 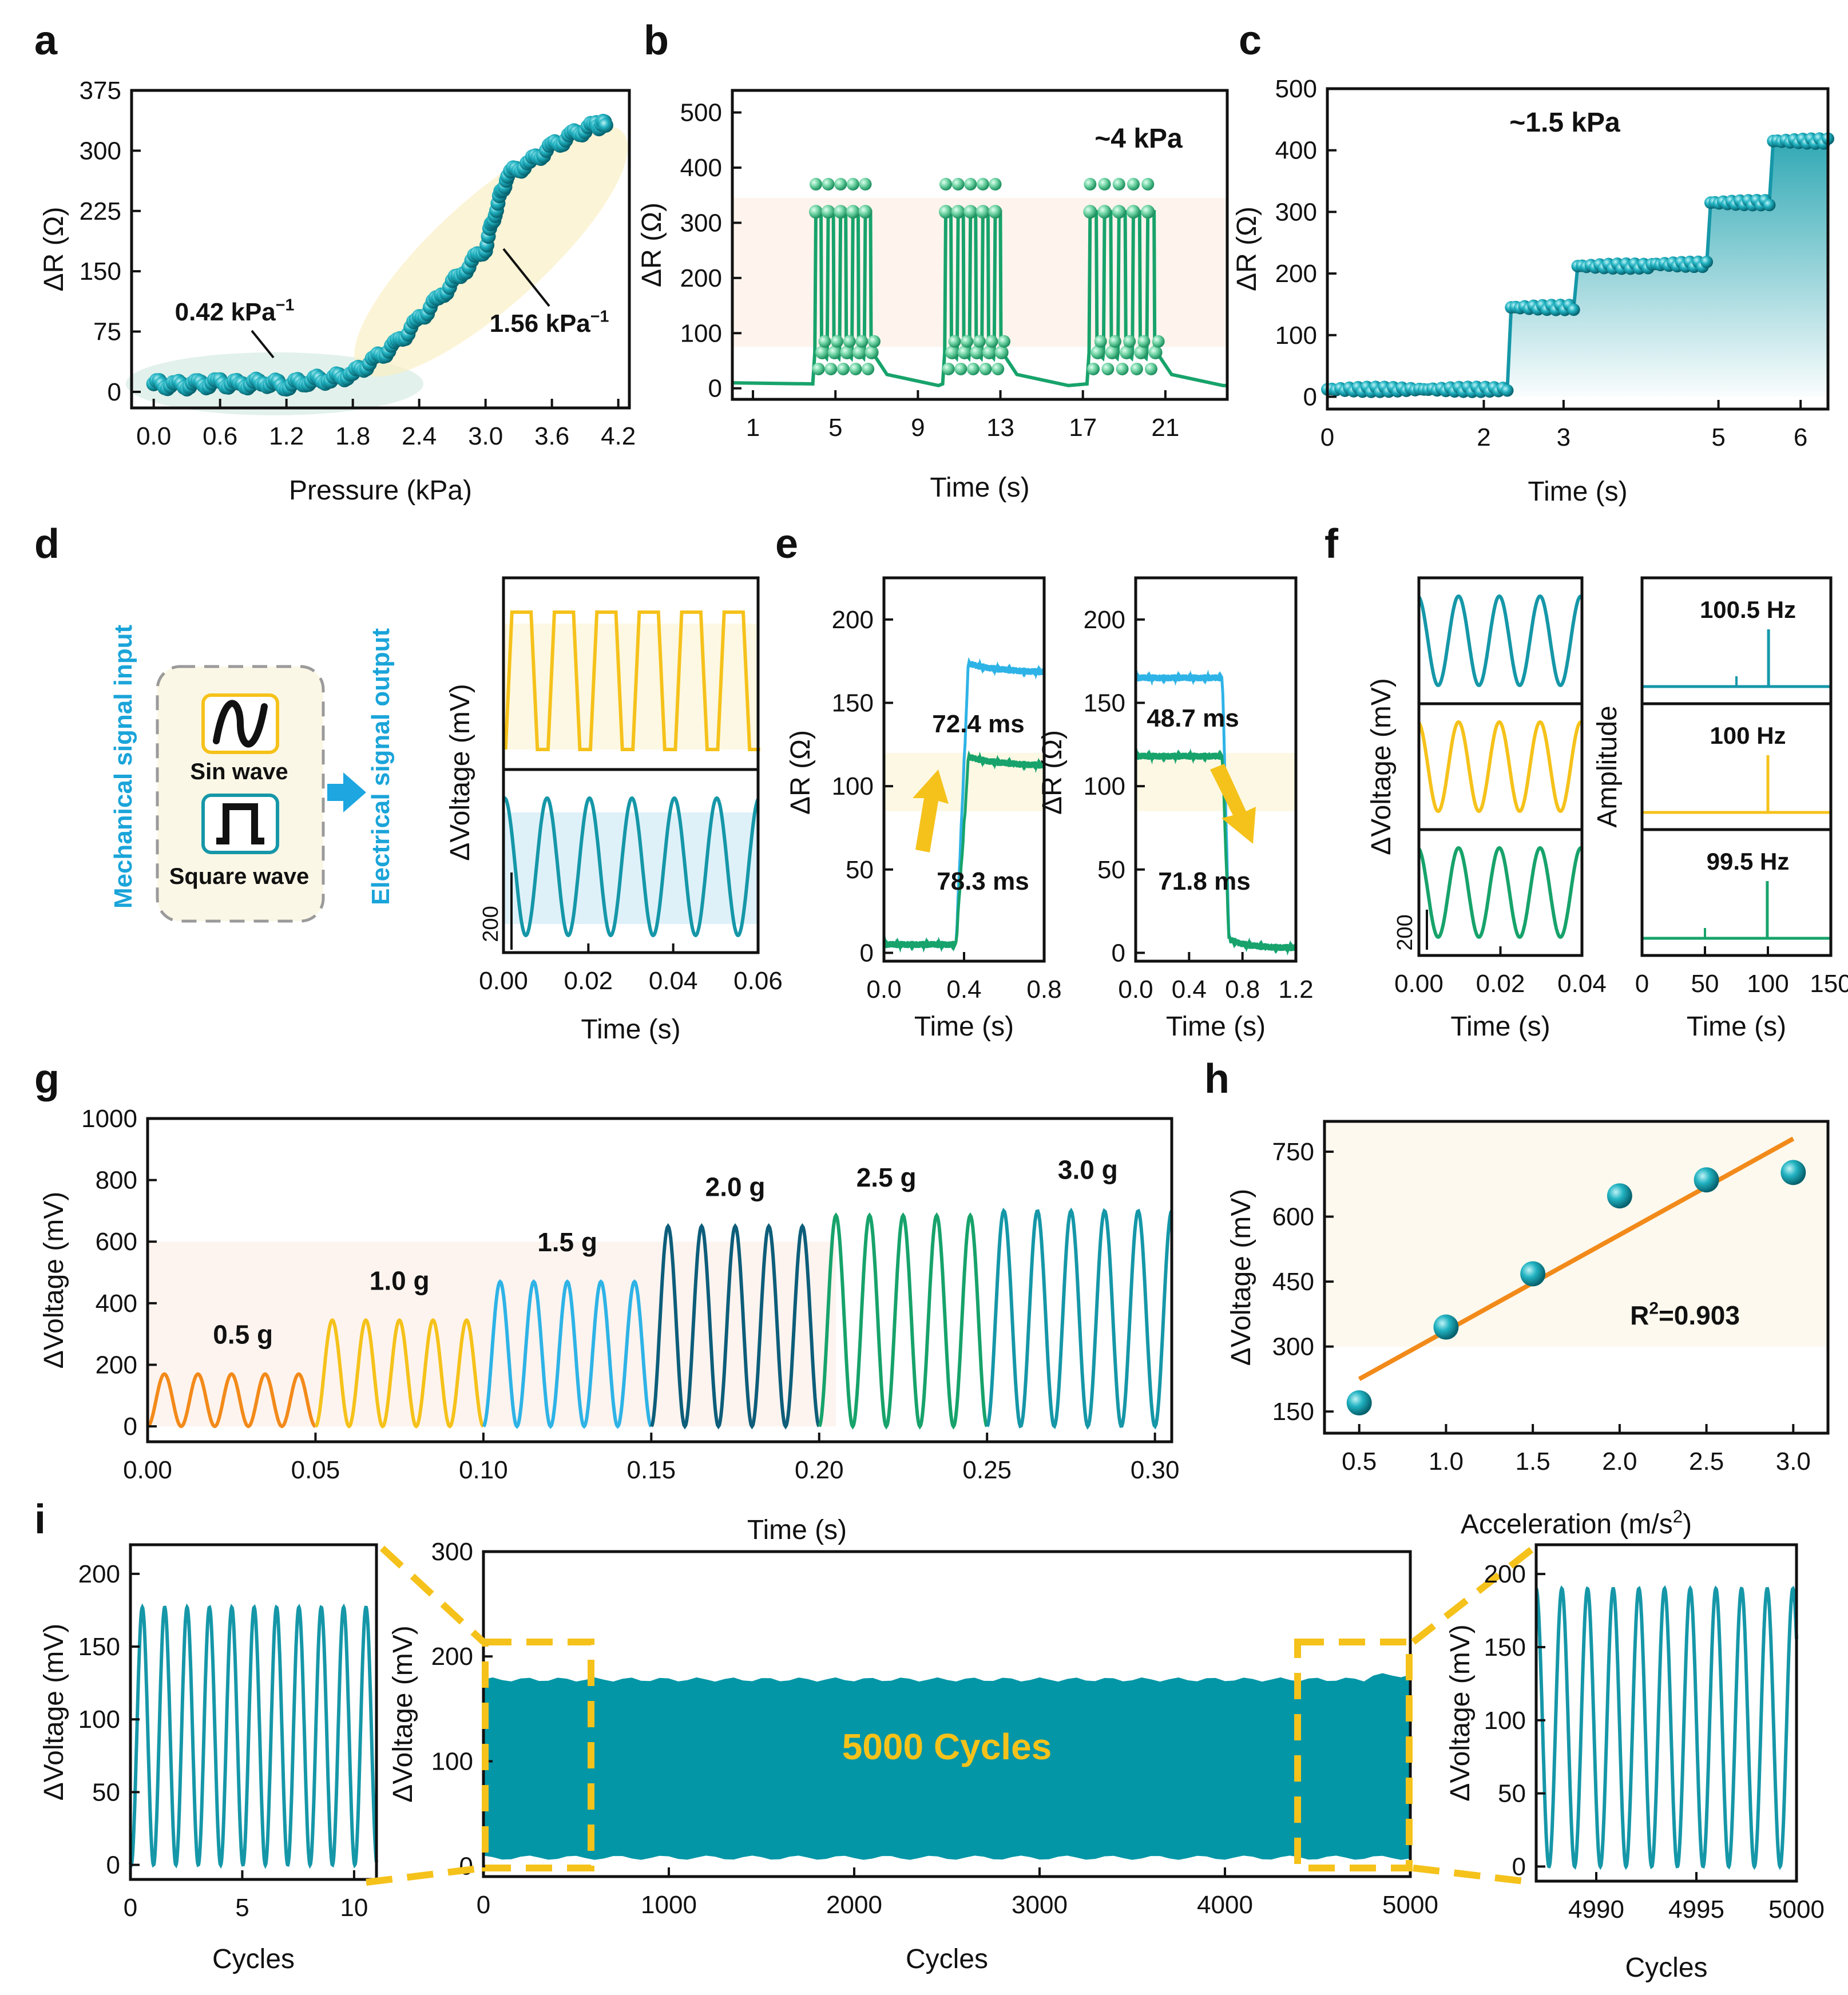 What do you see at coordinates (1748, 609) in the screenshot?
I see `peak-frequency-label: 100.5 Hz` at bounding box center [1748, 609].